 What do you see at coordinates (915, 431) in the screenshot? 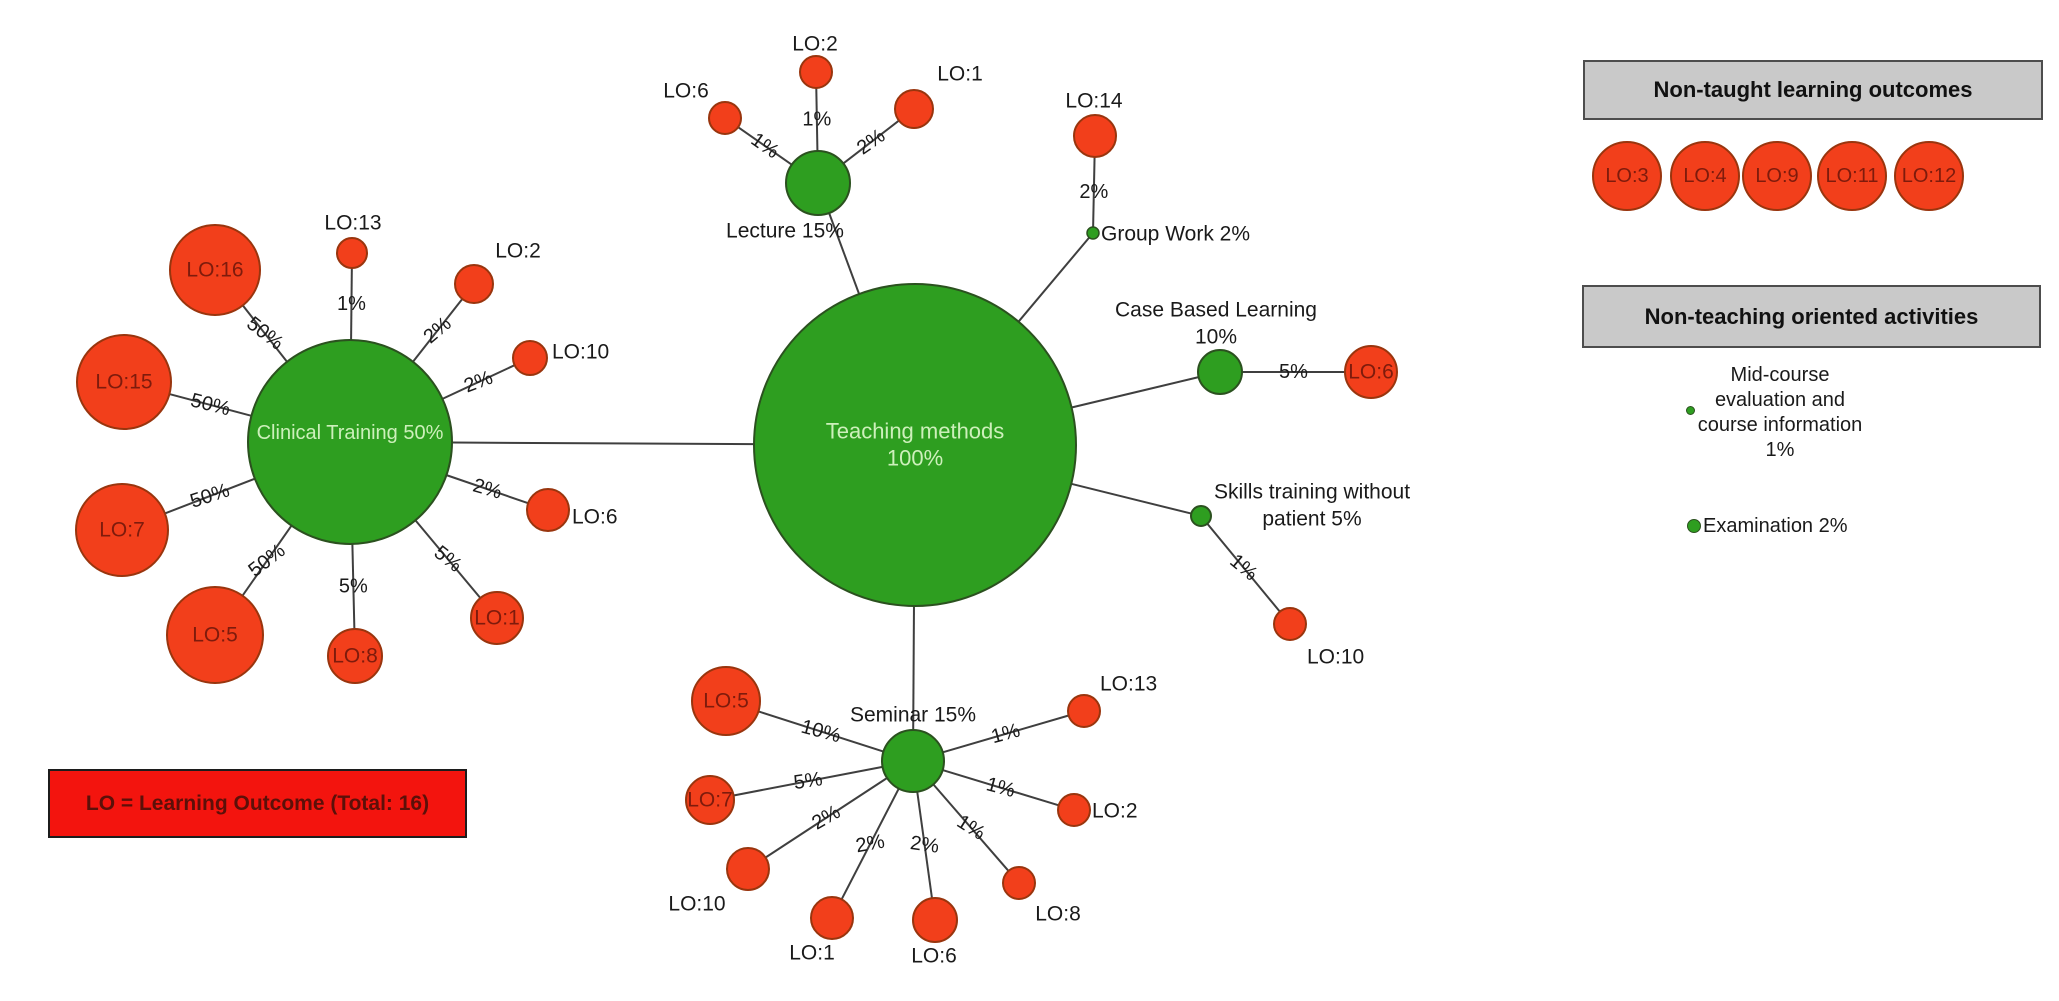
I see `node-label-teaching: Teaching methods` at bounding box center [915, 431].